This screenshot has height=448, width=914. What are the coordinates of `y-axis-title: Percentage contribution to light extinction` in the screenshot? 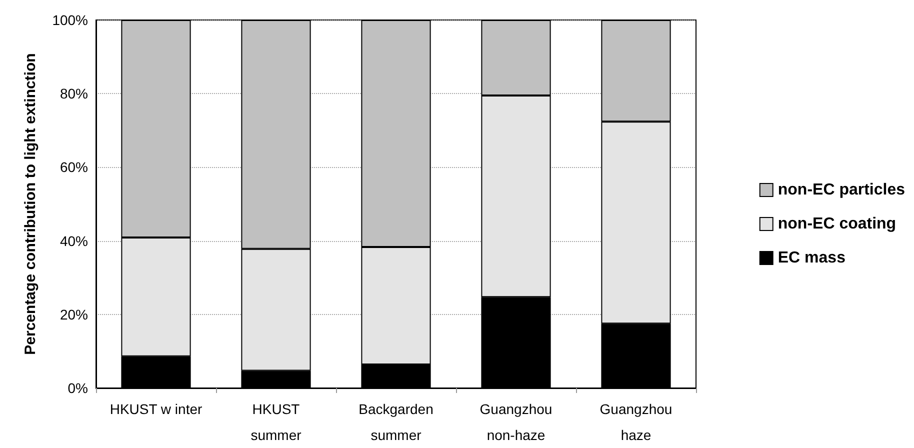 It's located at (30, 204).